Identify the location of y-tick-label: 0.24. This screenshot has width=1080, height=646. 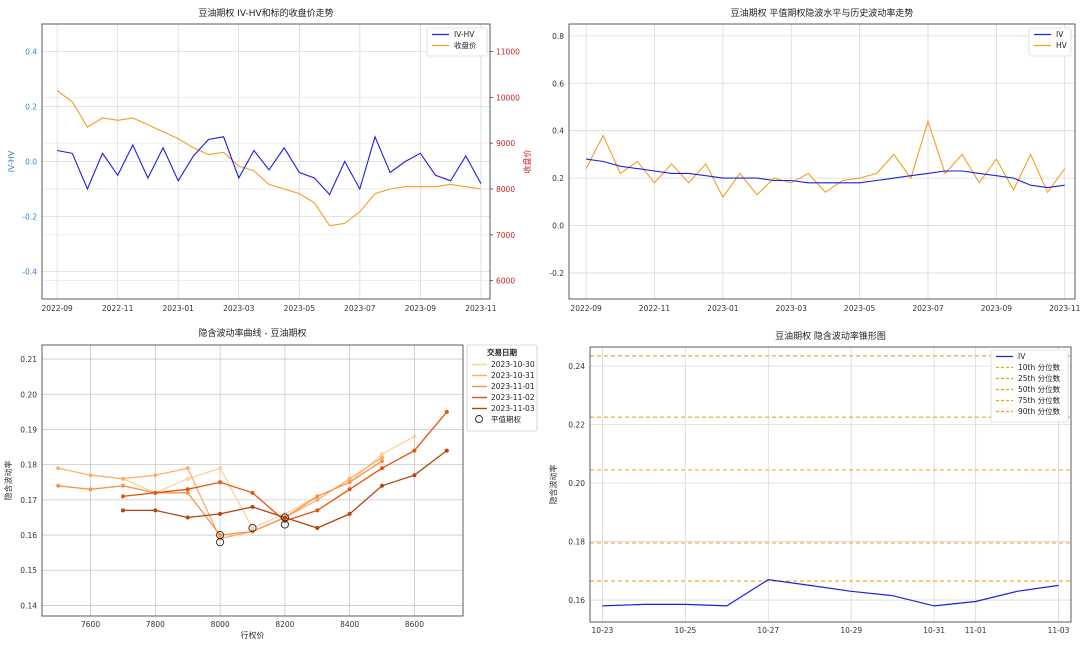
(576, 366).